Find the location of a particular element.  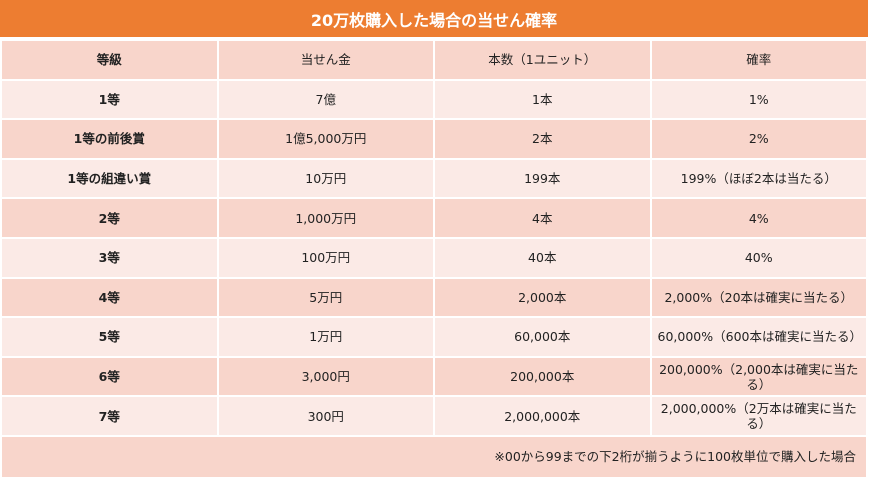

count-cell: 60,000本 is located at coordinates (542, 337).